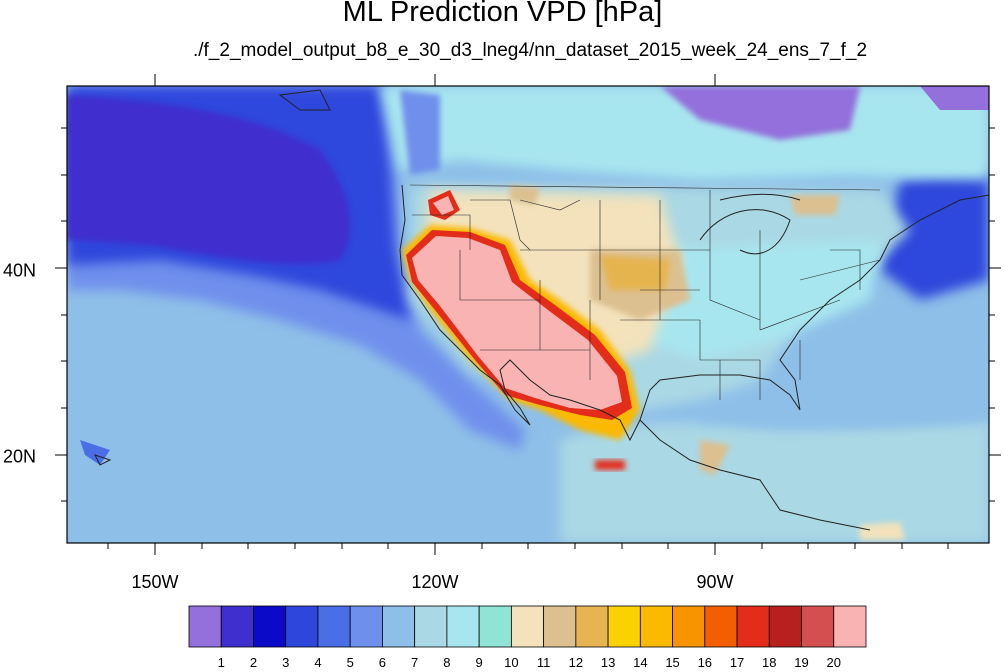  I want to click on colorbar, so click(527, 626).